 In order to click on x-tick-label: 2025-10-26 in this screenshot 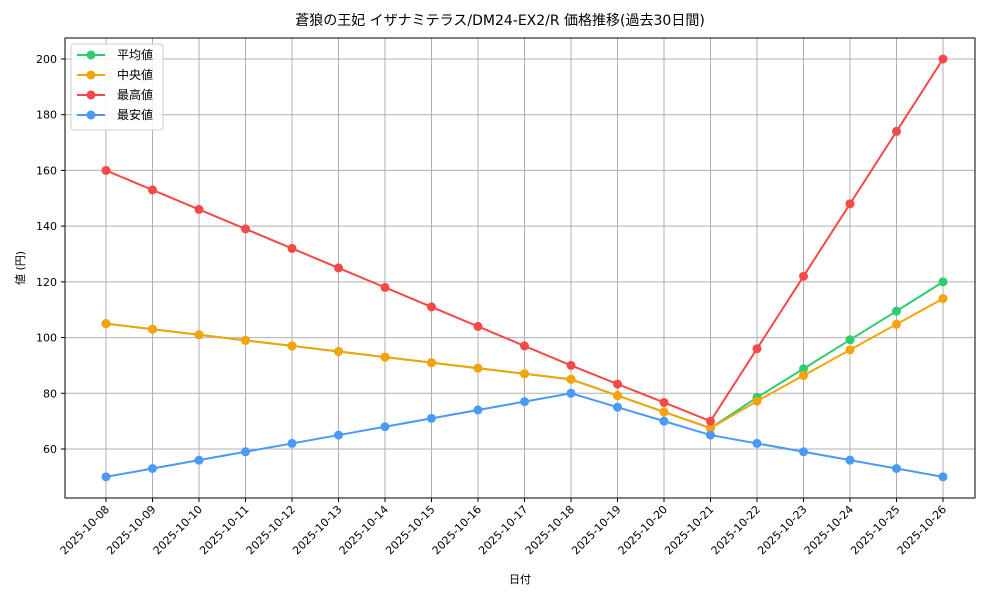, I will do `click(922, 530)`.